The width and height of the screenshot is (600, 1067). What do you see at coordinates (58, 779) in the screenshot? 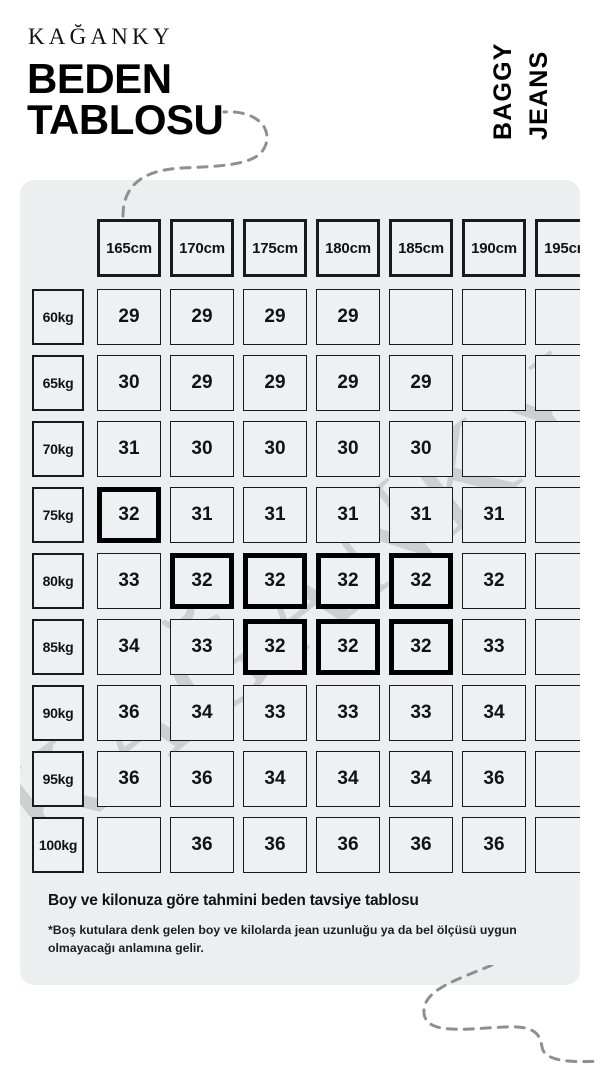
I see `row-header-cell: 95kg` at bounding box center [58, 779].